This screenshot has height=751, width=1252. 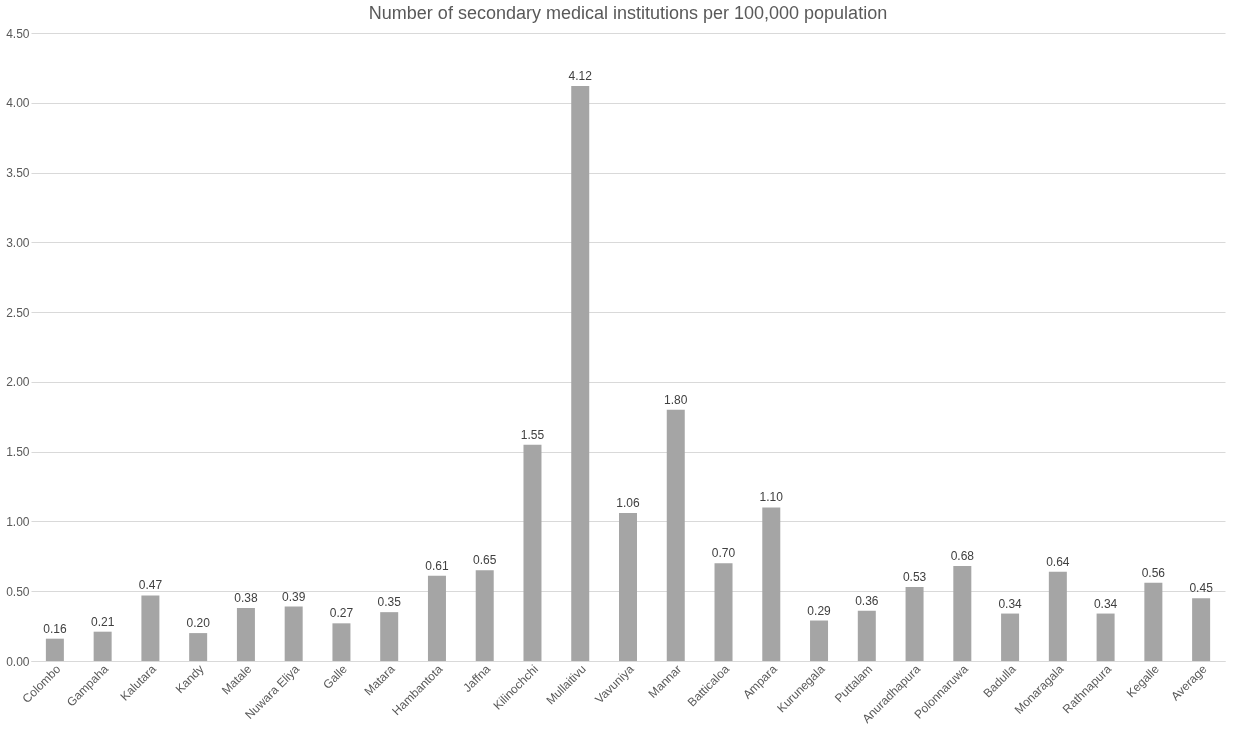 I want to click on data-label: 0.35, so click(x=389, y=602).